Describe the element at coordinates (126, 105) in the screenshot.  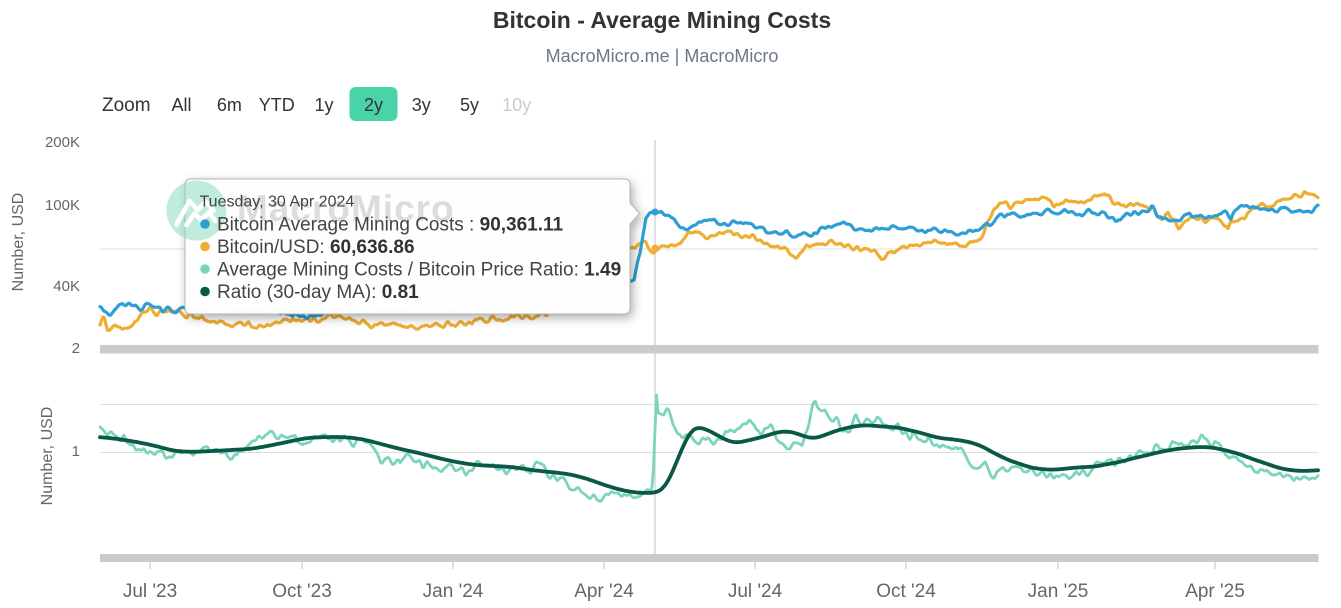
I see `svg-text: Zoom` at that location.